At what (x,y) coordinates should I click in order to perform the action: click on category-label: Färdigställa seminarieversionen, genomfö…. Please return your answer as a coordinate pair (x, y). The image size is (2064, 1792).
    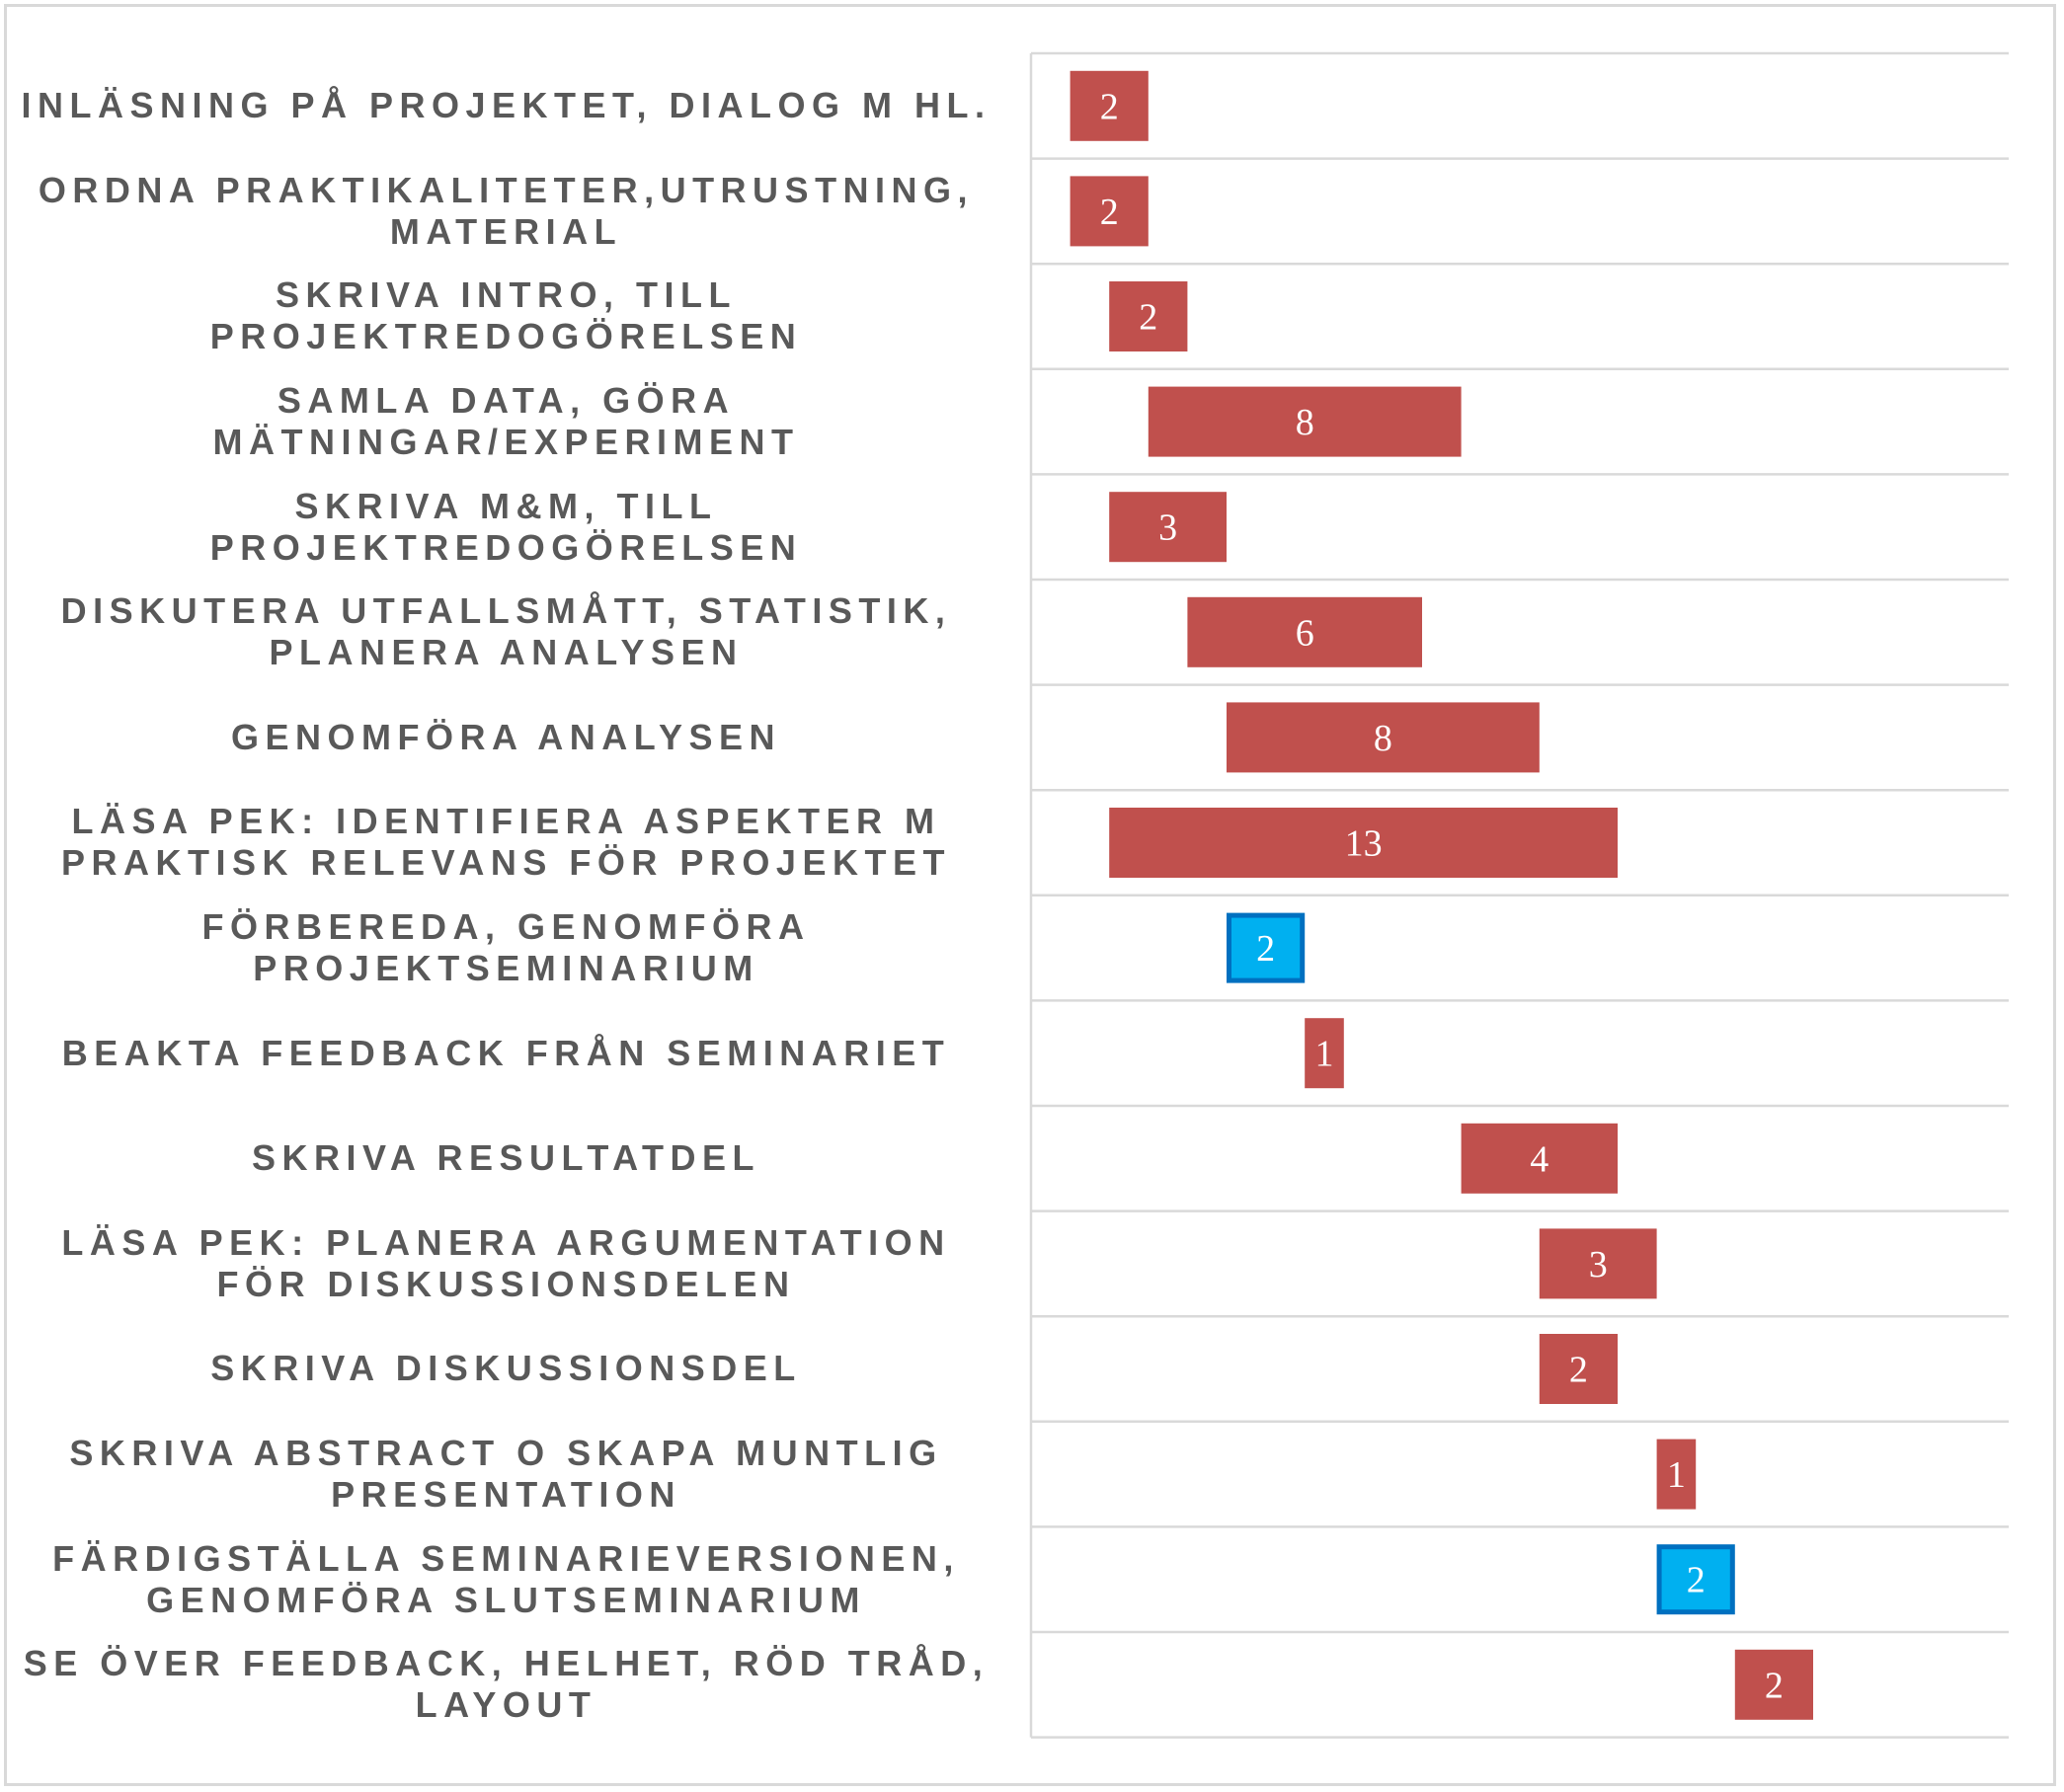
    Looking at the image, I should click on (506, 1578).